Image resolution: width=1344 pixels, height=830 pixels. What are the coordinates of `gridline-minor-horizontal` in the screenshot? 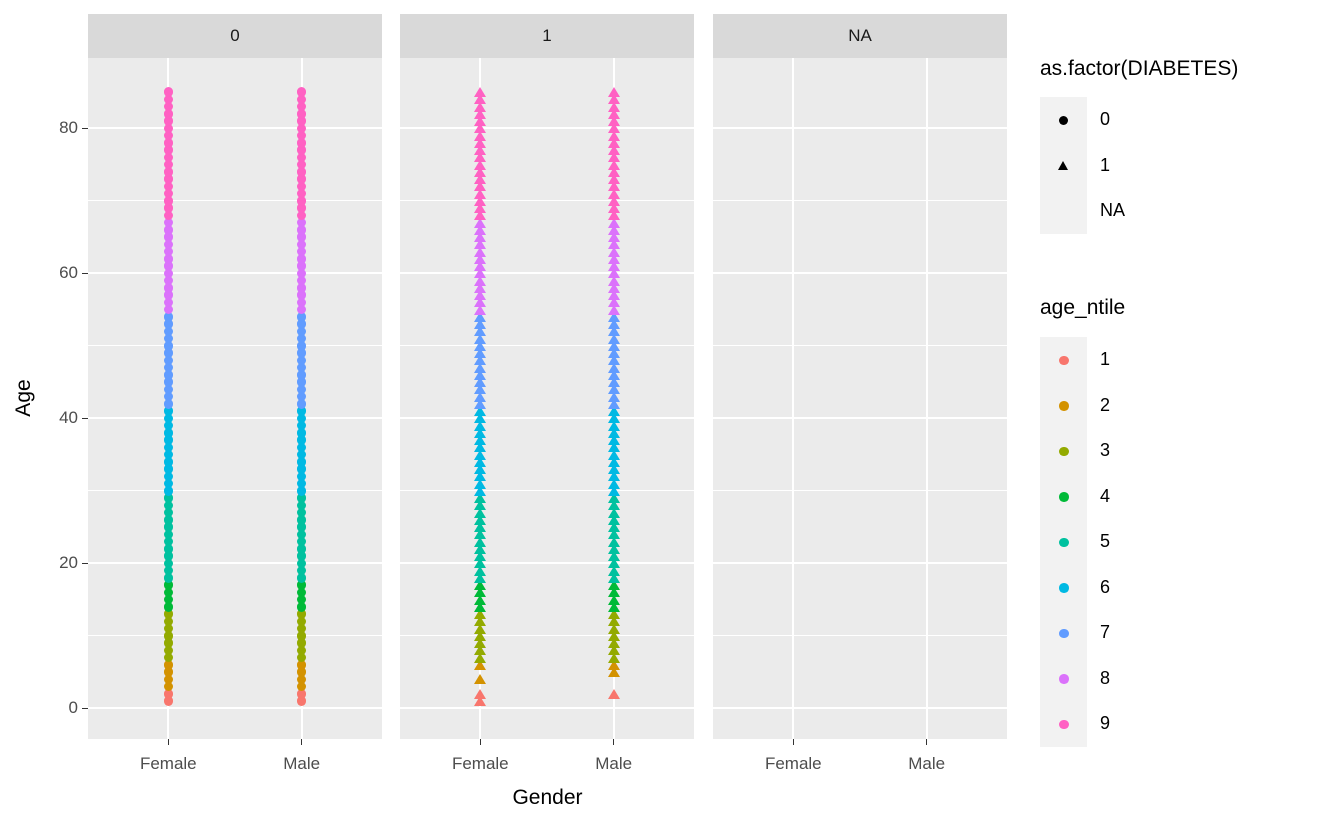 It's located at (860, 201).